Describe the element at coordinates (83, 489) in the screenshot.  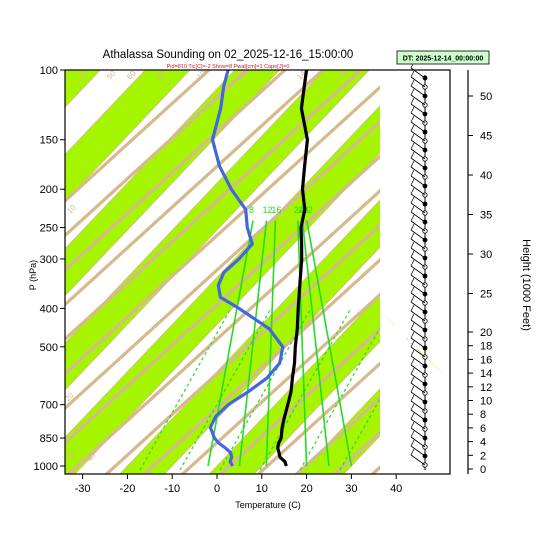
I see `temperature-tick-label: -30` at that location.